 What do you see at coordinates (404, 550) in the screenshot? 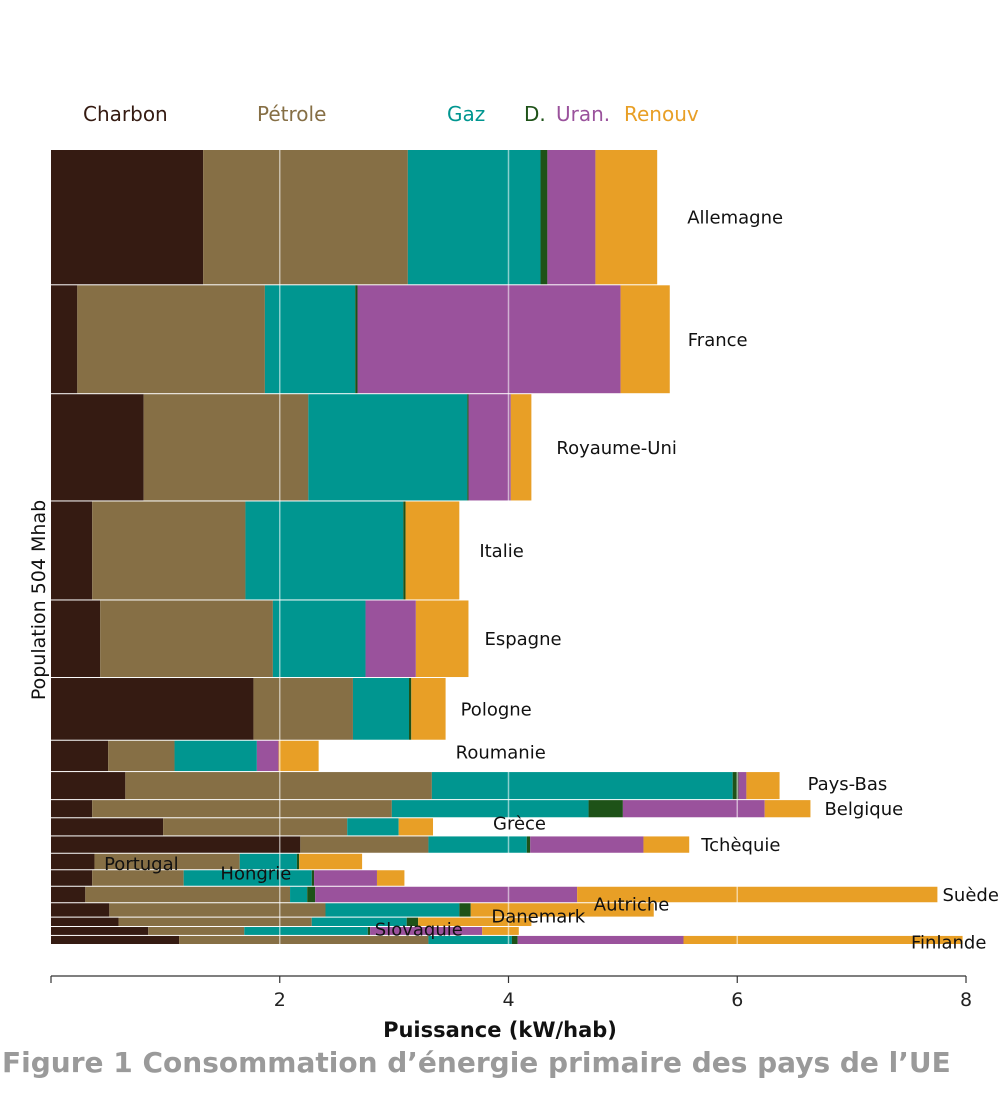
I see `bar-italie-d` at bounding box center [404, 550].